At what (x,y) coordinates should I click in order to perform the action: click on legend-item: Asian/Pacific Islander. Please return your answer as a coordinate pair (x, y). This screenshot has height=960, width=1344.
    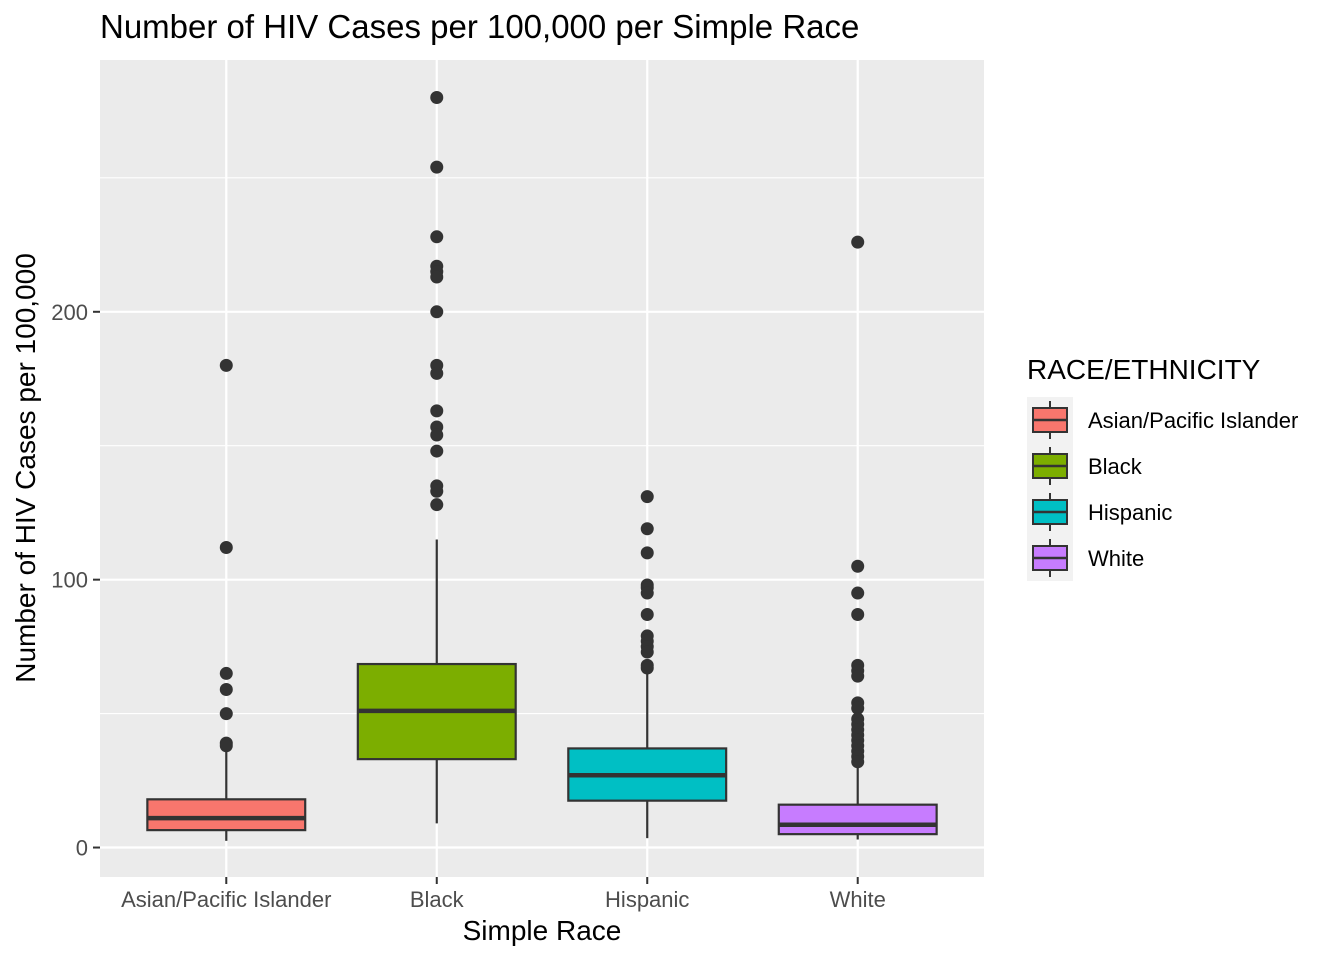
    Looking at the image, I should click on (1165, 420).